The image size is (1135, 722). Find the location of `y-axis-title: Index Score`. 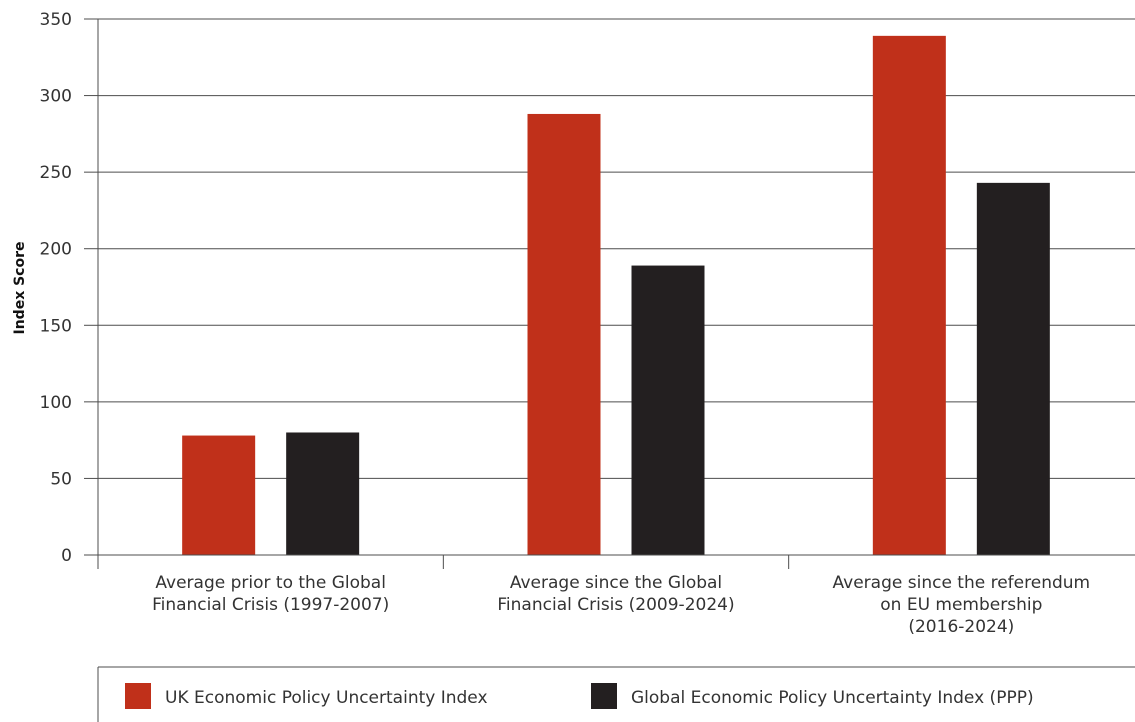

y-axis-title: Index Score is located at coordinates (20, 288).